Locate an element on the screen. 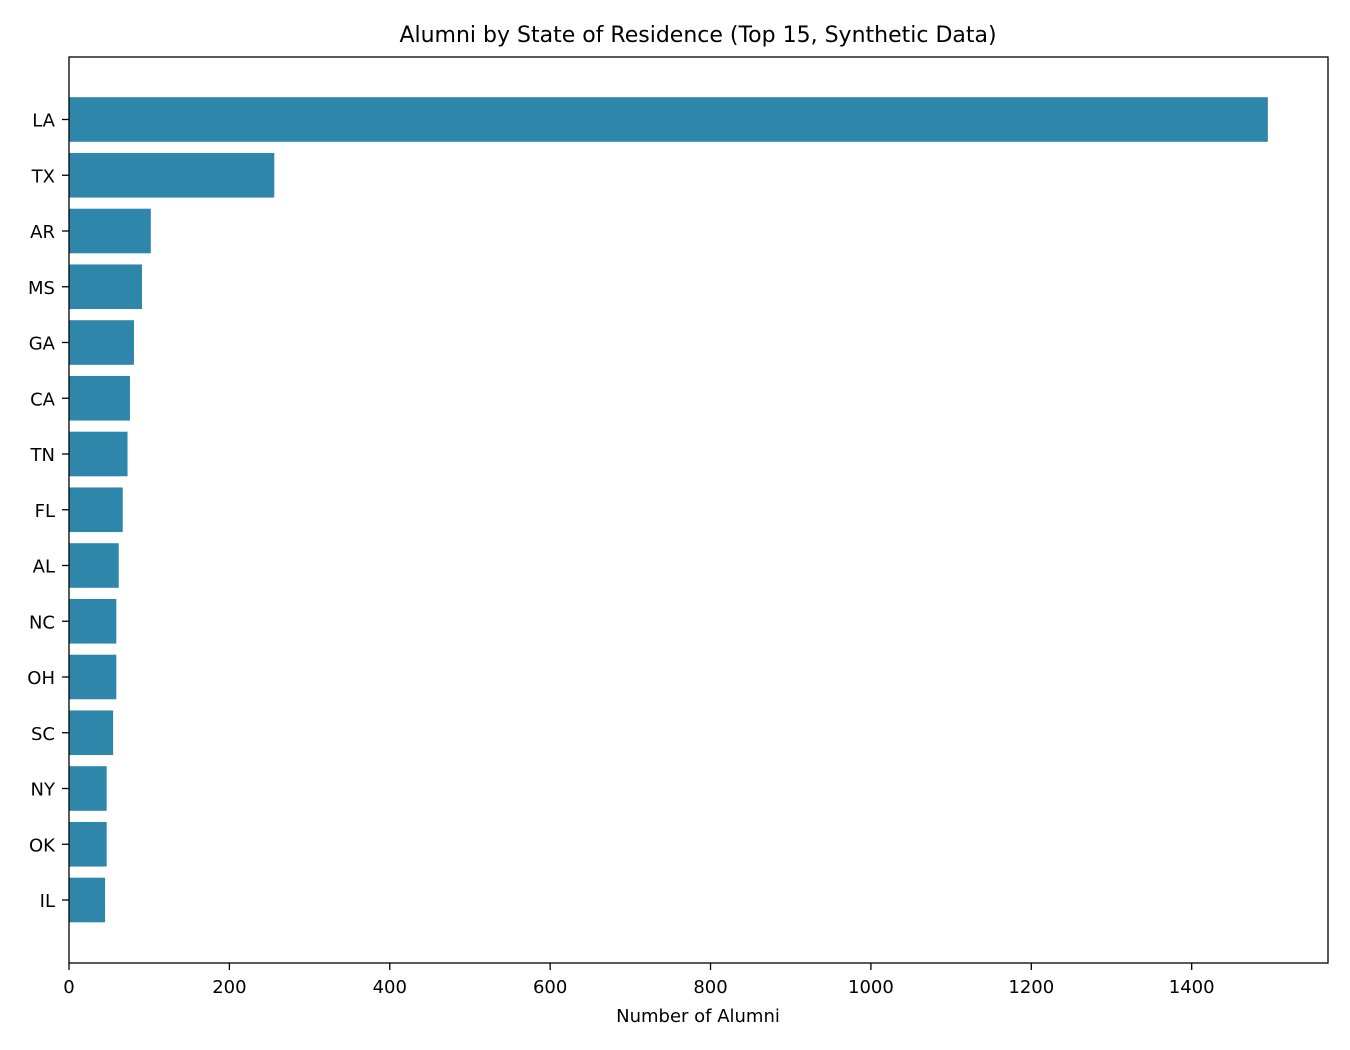 This screenshot has height=1050, width=1350. y-tick-label-tx: TX is located at coordinates (43, 176).